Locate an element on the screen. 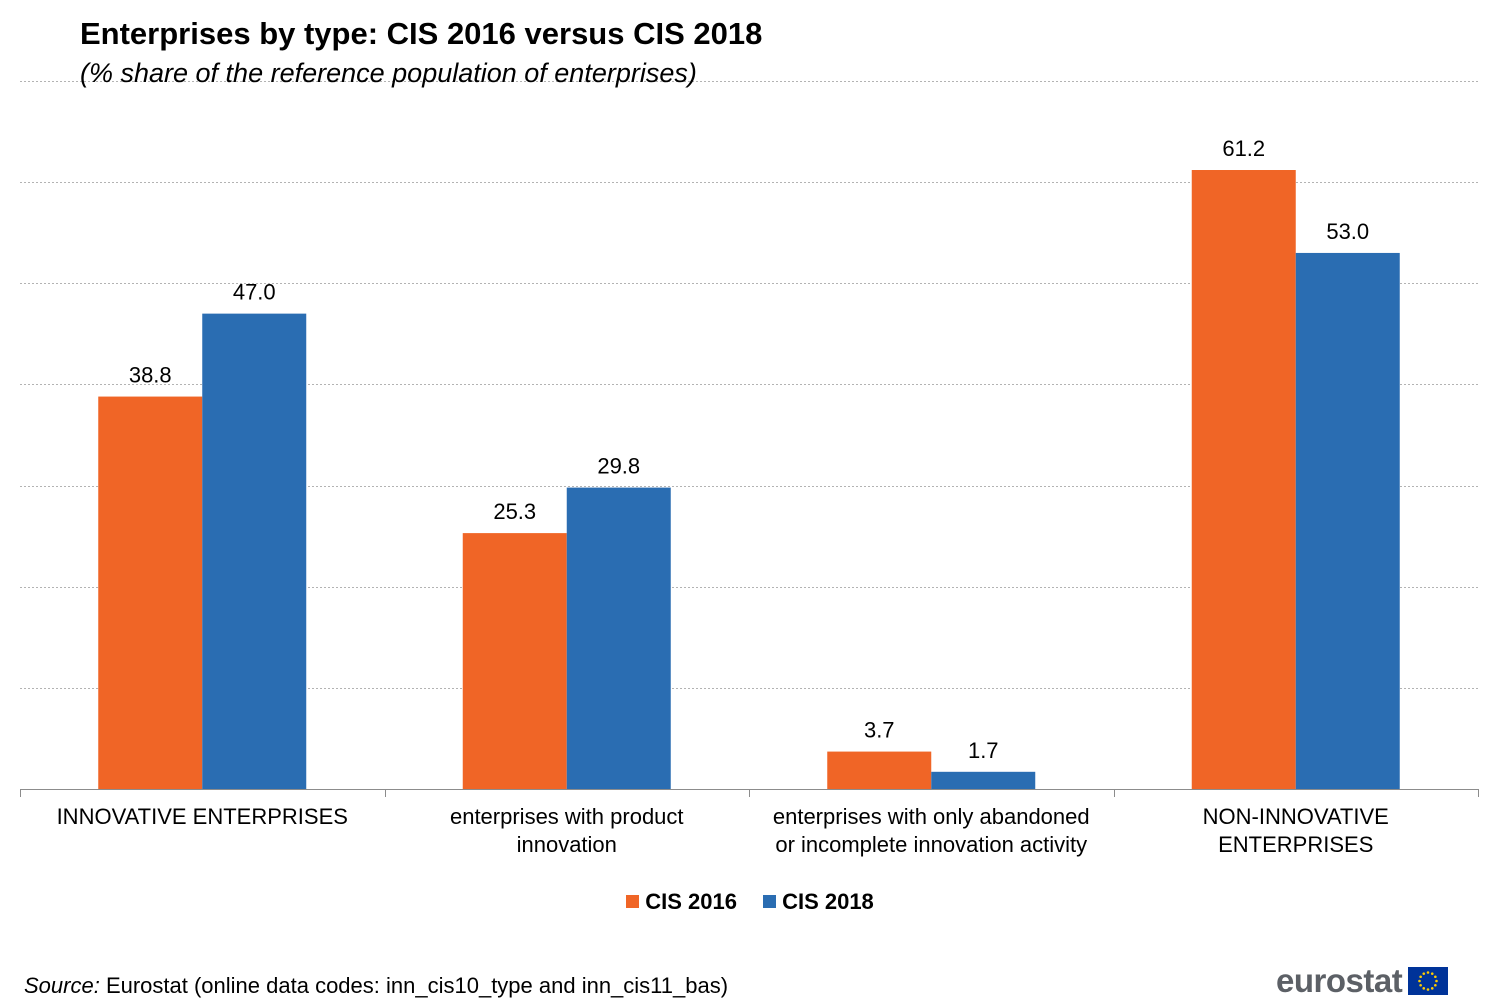  bar-value-label: 47.0 is located at coordinates (254, 292).